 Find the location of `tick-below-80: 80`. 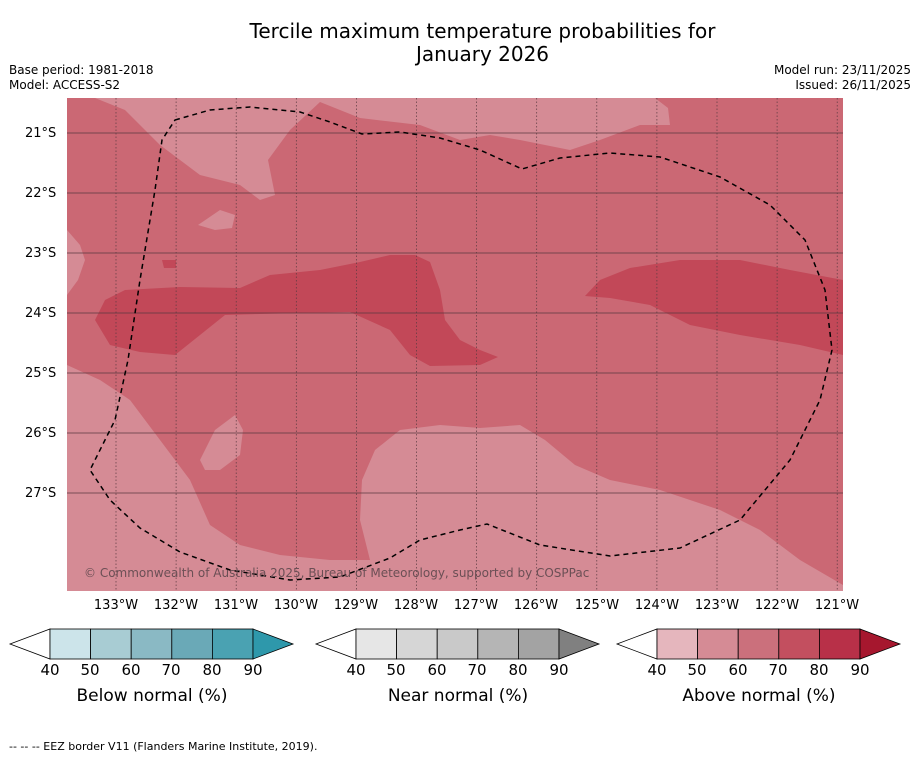

tick-below-80: 80 is located at coordinates (212, 670).